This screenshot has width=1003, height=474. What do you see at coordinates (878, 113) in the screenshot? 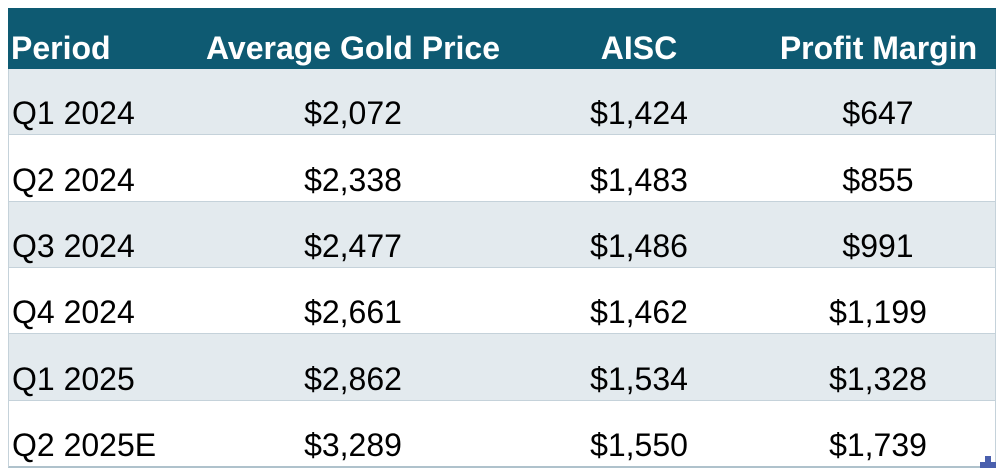
I see `profit-margin-cell: $647` at bounding box center [878, 113].